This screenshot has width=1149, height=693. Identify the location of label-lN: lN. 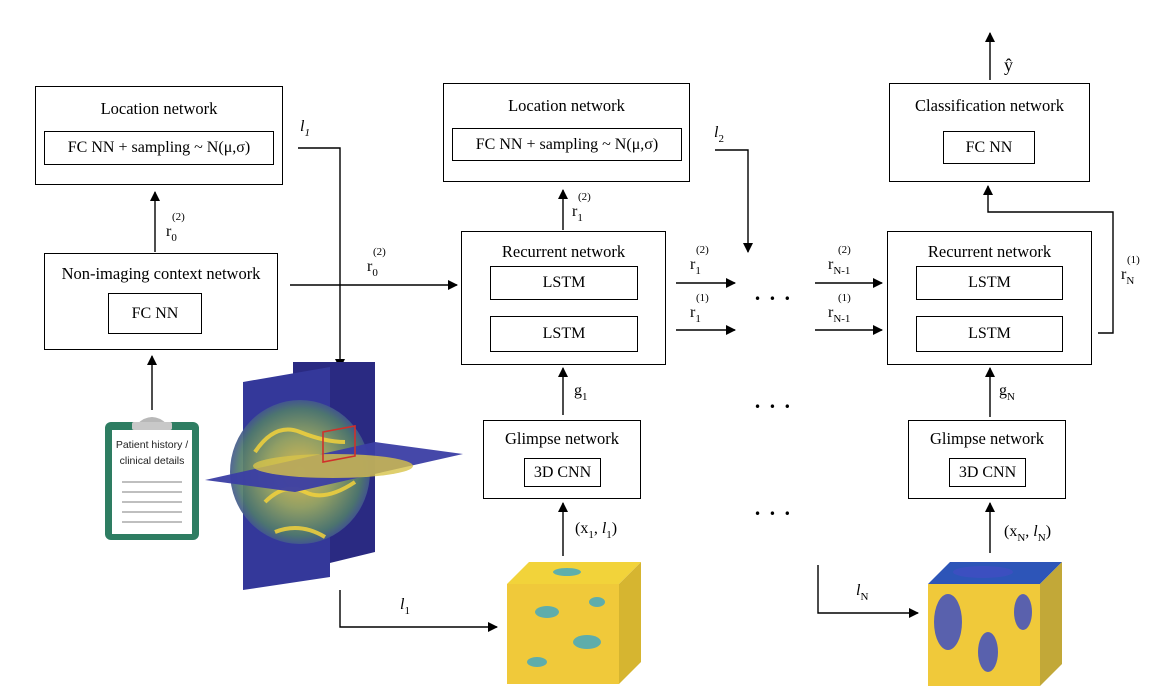
(862, 592).